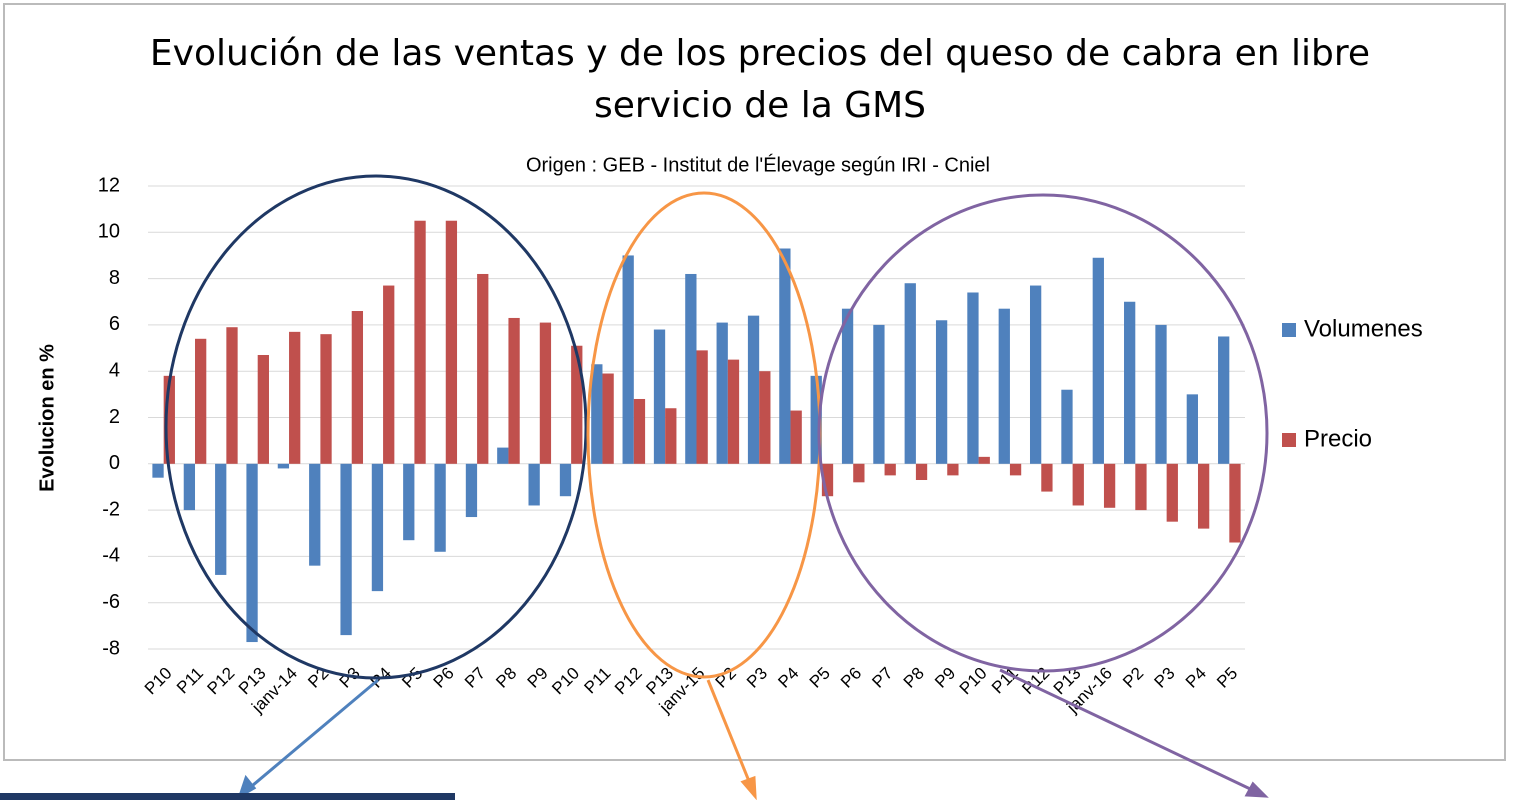 The image size is (1513, 800). I want to click on y-axis-label: Evolucion en %, so click(47, 418).